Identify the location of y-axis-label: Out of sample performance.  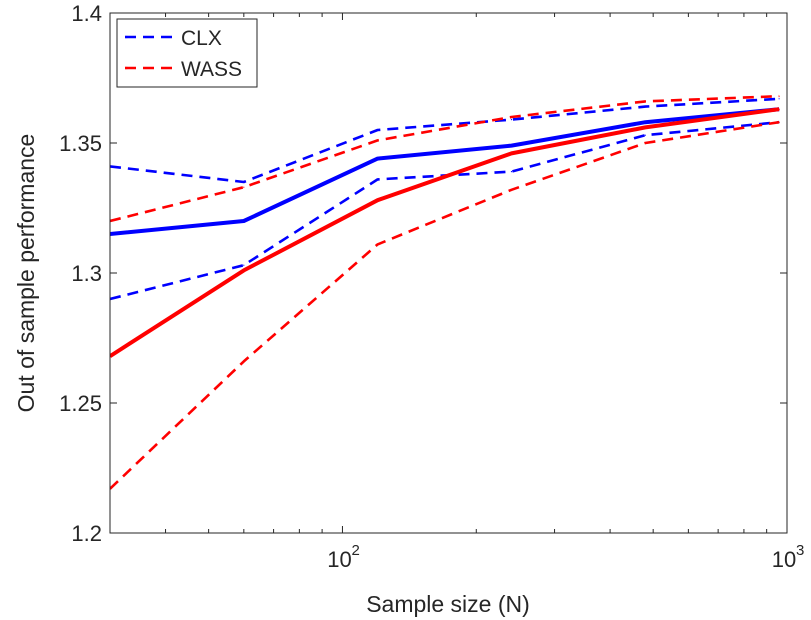
(26, 273).